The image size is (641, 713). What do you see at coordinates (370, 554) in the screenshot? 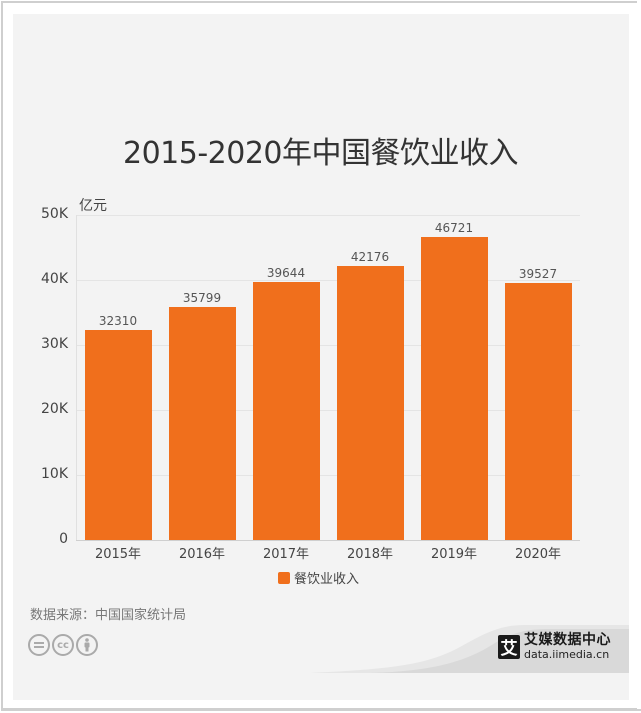
I see `x-tick-label: 2018年` at bounding box center [370, 554].